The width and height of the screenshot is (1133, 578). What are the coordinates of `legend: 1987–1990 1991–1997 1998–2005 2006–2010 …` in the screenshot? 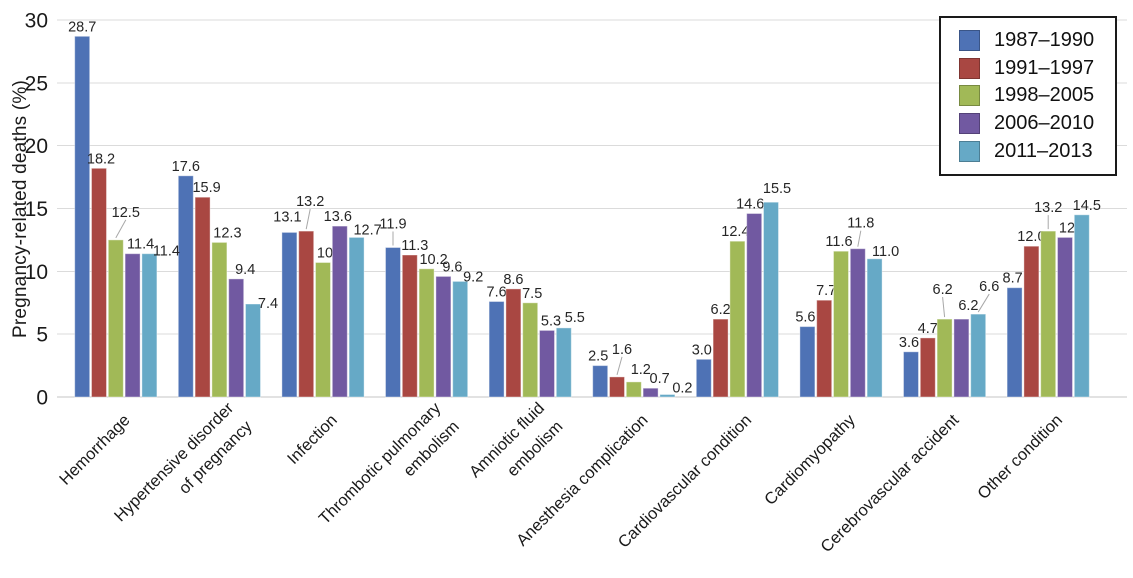 It's located at (1028, 96).